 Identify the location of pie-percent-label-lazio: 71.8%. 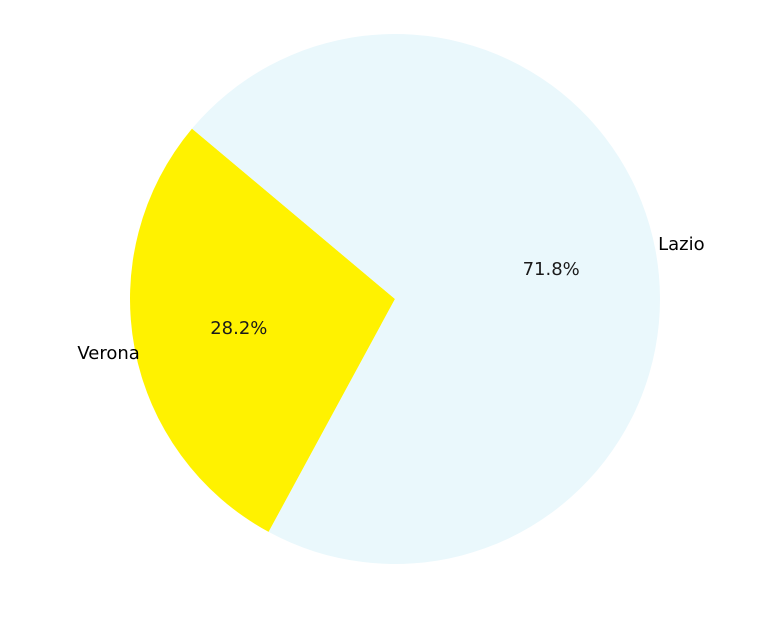
(551, 269).